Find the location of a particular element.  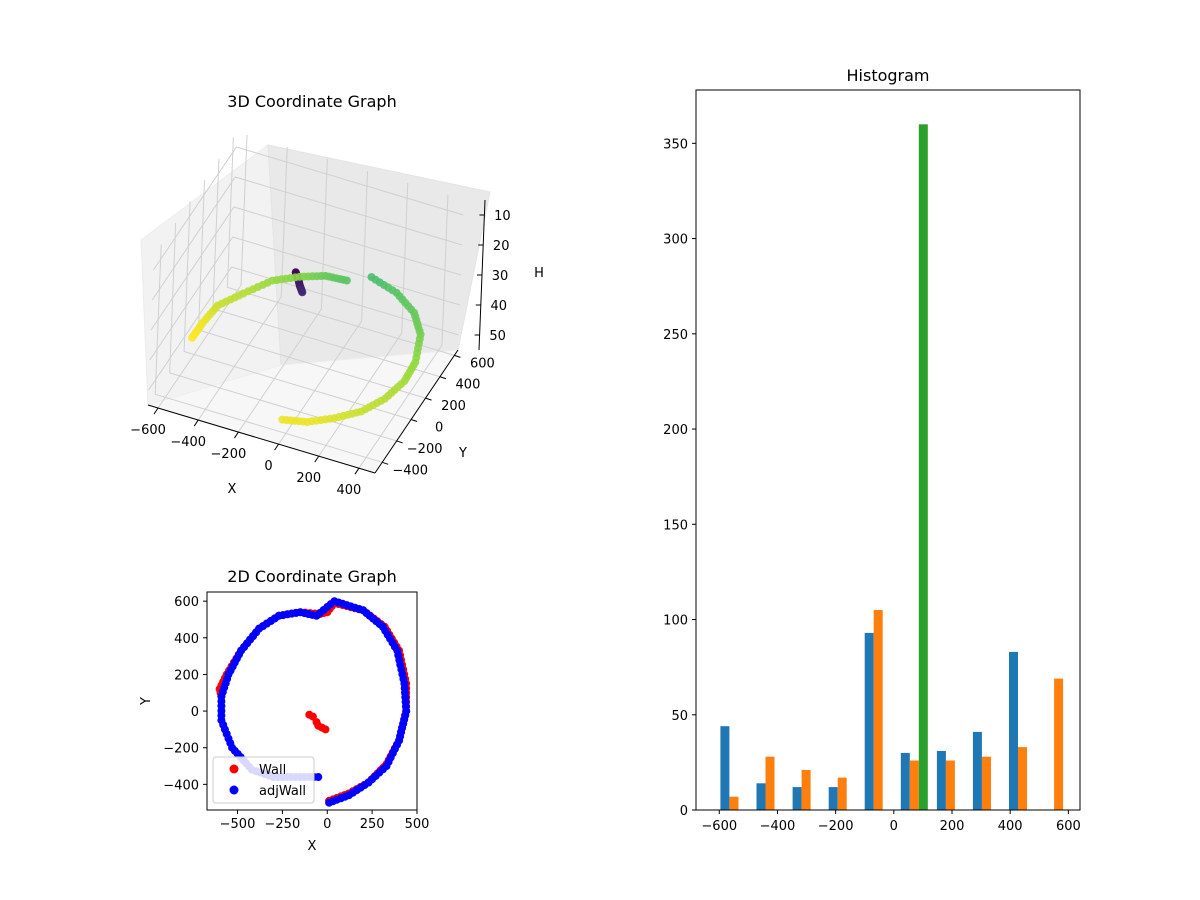

y-tick-label-2d: 400 is located at coordinates (186, 639).